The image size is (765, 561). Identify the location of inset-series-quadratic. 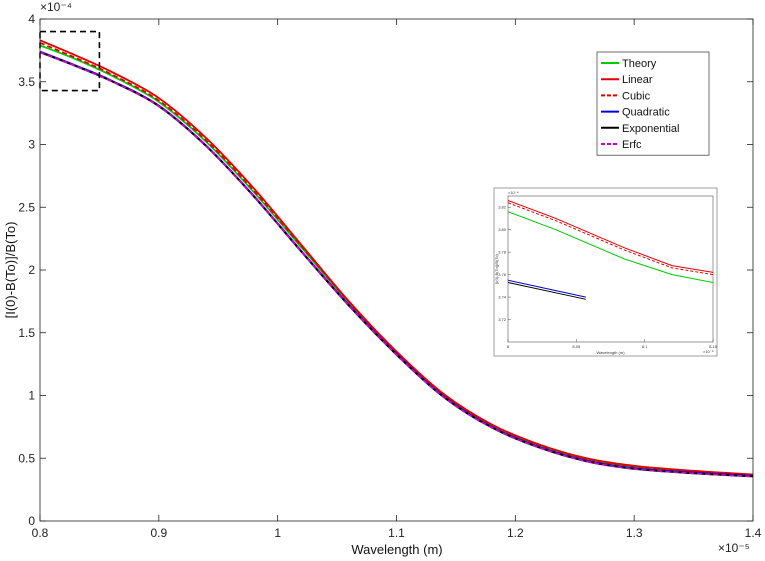
(547, 288).